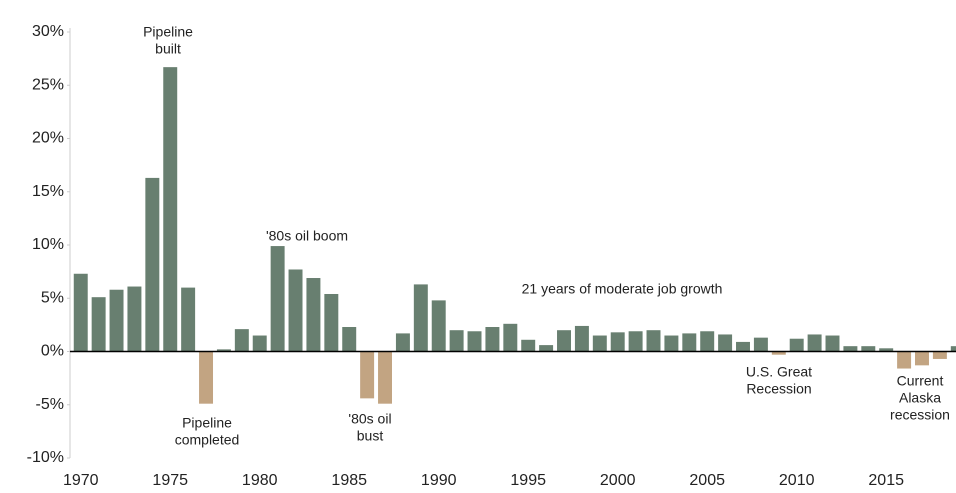  What do you see at coordinates (369, 419) in the screenshot?
I see `annotation: '80s oil` at bounding box center [369, 419].